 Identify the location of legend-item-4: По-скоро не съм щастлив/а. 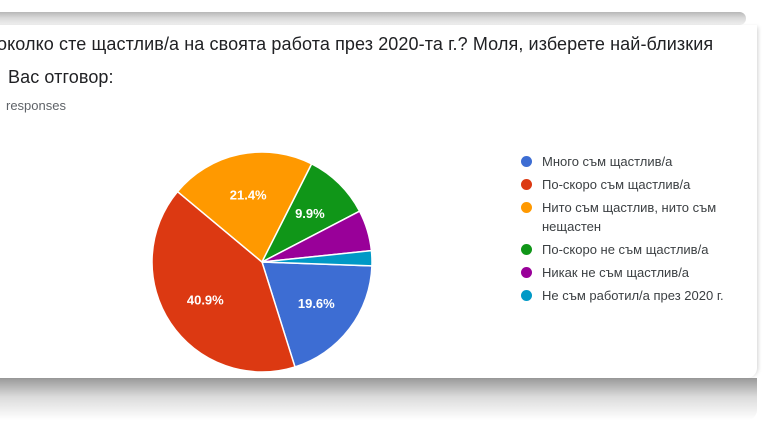
(637, 249).